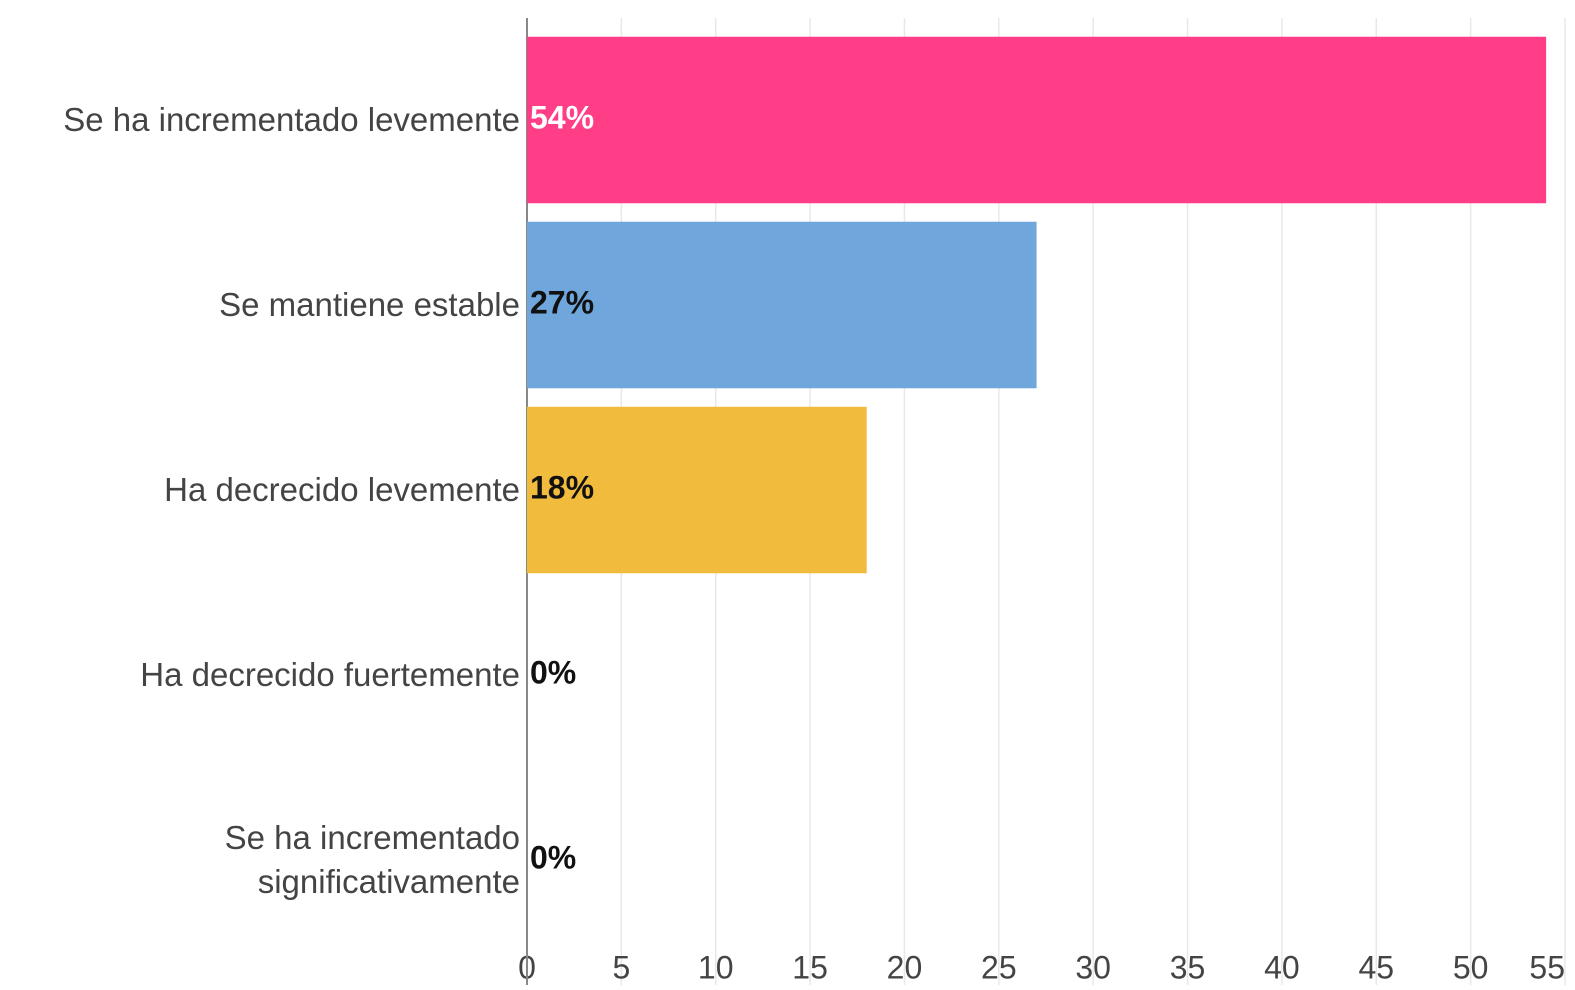  Describe the element at coordinates (905, 967) in the screenshot. I see `x-tick-label: 20` at that location.